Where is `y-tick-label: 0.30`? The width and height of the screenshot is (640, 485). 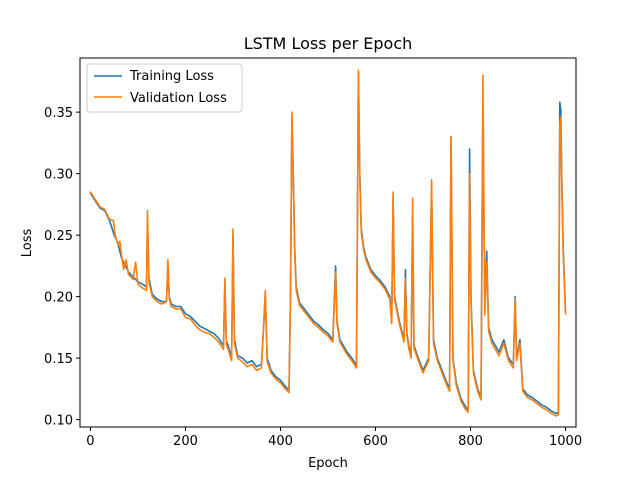 y-tick-label: 0.30 is located at coordinates (58, 175).